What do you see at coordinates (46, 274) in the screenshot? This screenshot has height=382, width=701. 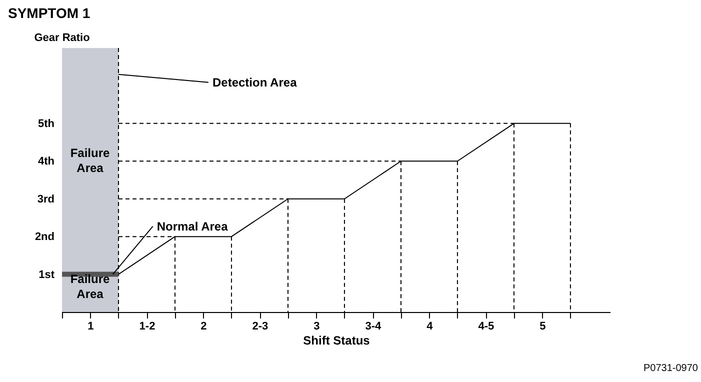 I see `y-tick-label: 1st` at bounding box center [46, 274].